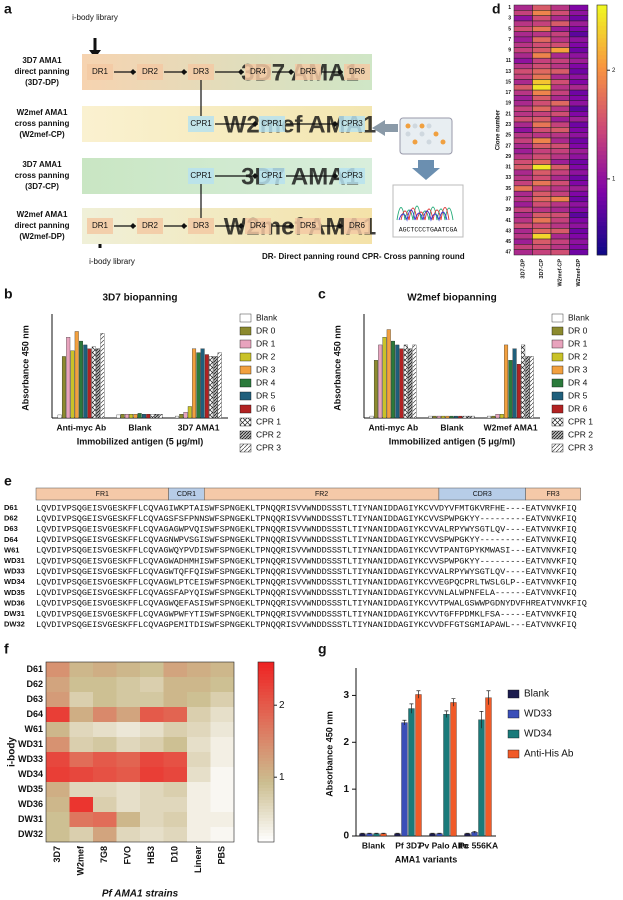 Image resolution: width=623 pixels, height=900 pixels. Describe the element at coordinates (8, 294) in the screenshot. I see `panel-label: b` at that location.